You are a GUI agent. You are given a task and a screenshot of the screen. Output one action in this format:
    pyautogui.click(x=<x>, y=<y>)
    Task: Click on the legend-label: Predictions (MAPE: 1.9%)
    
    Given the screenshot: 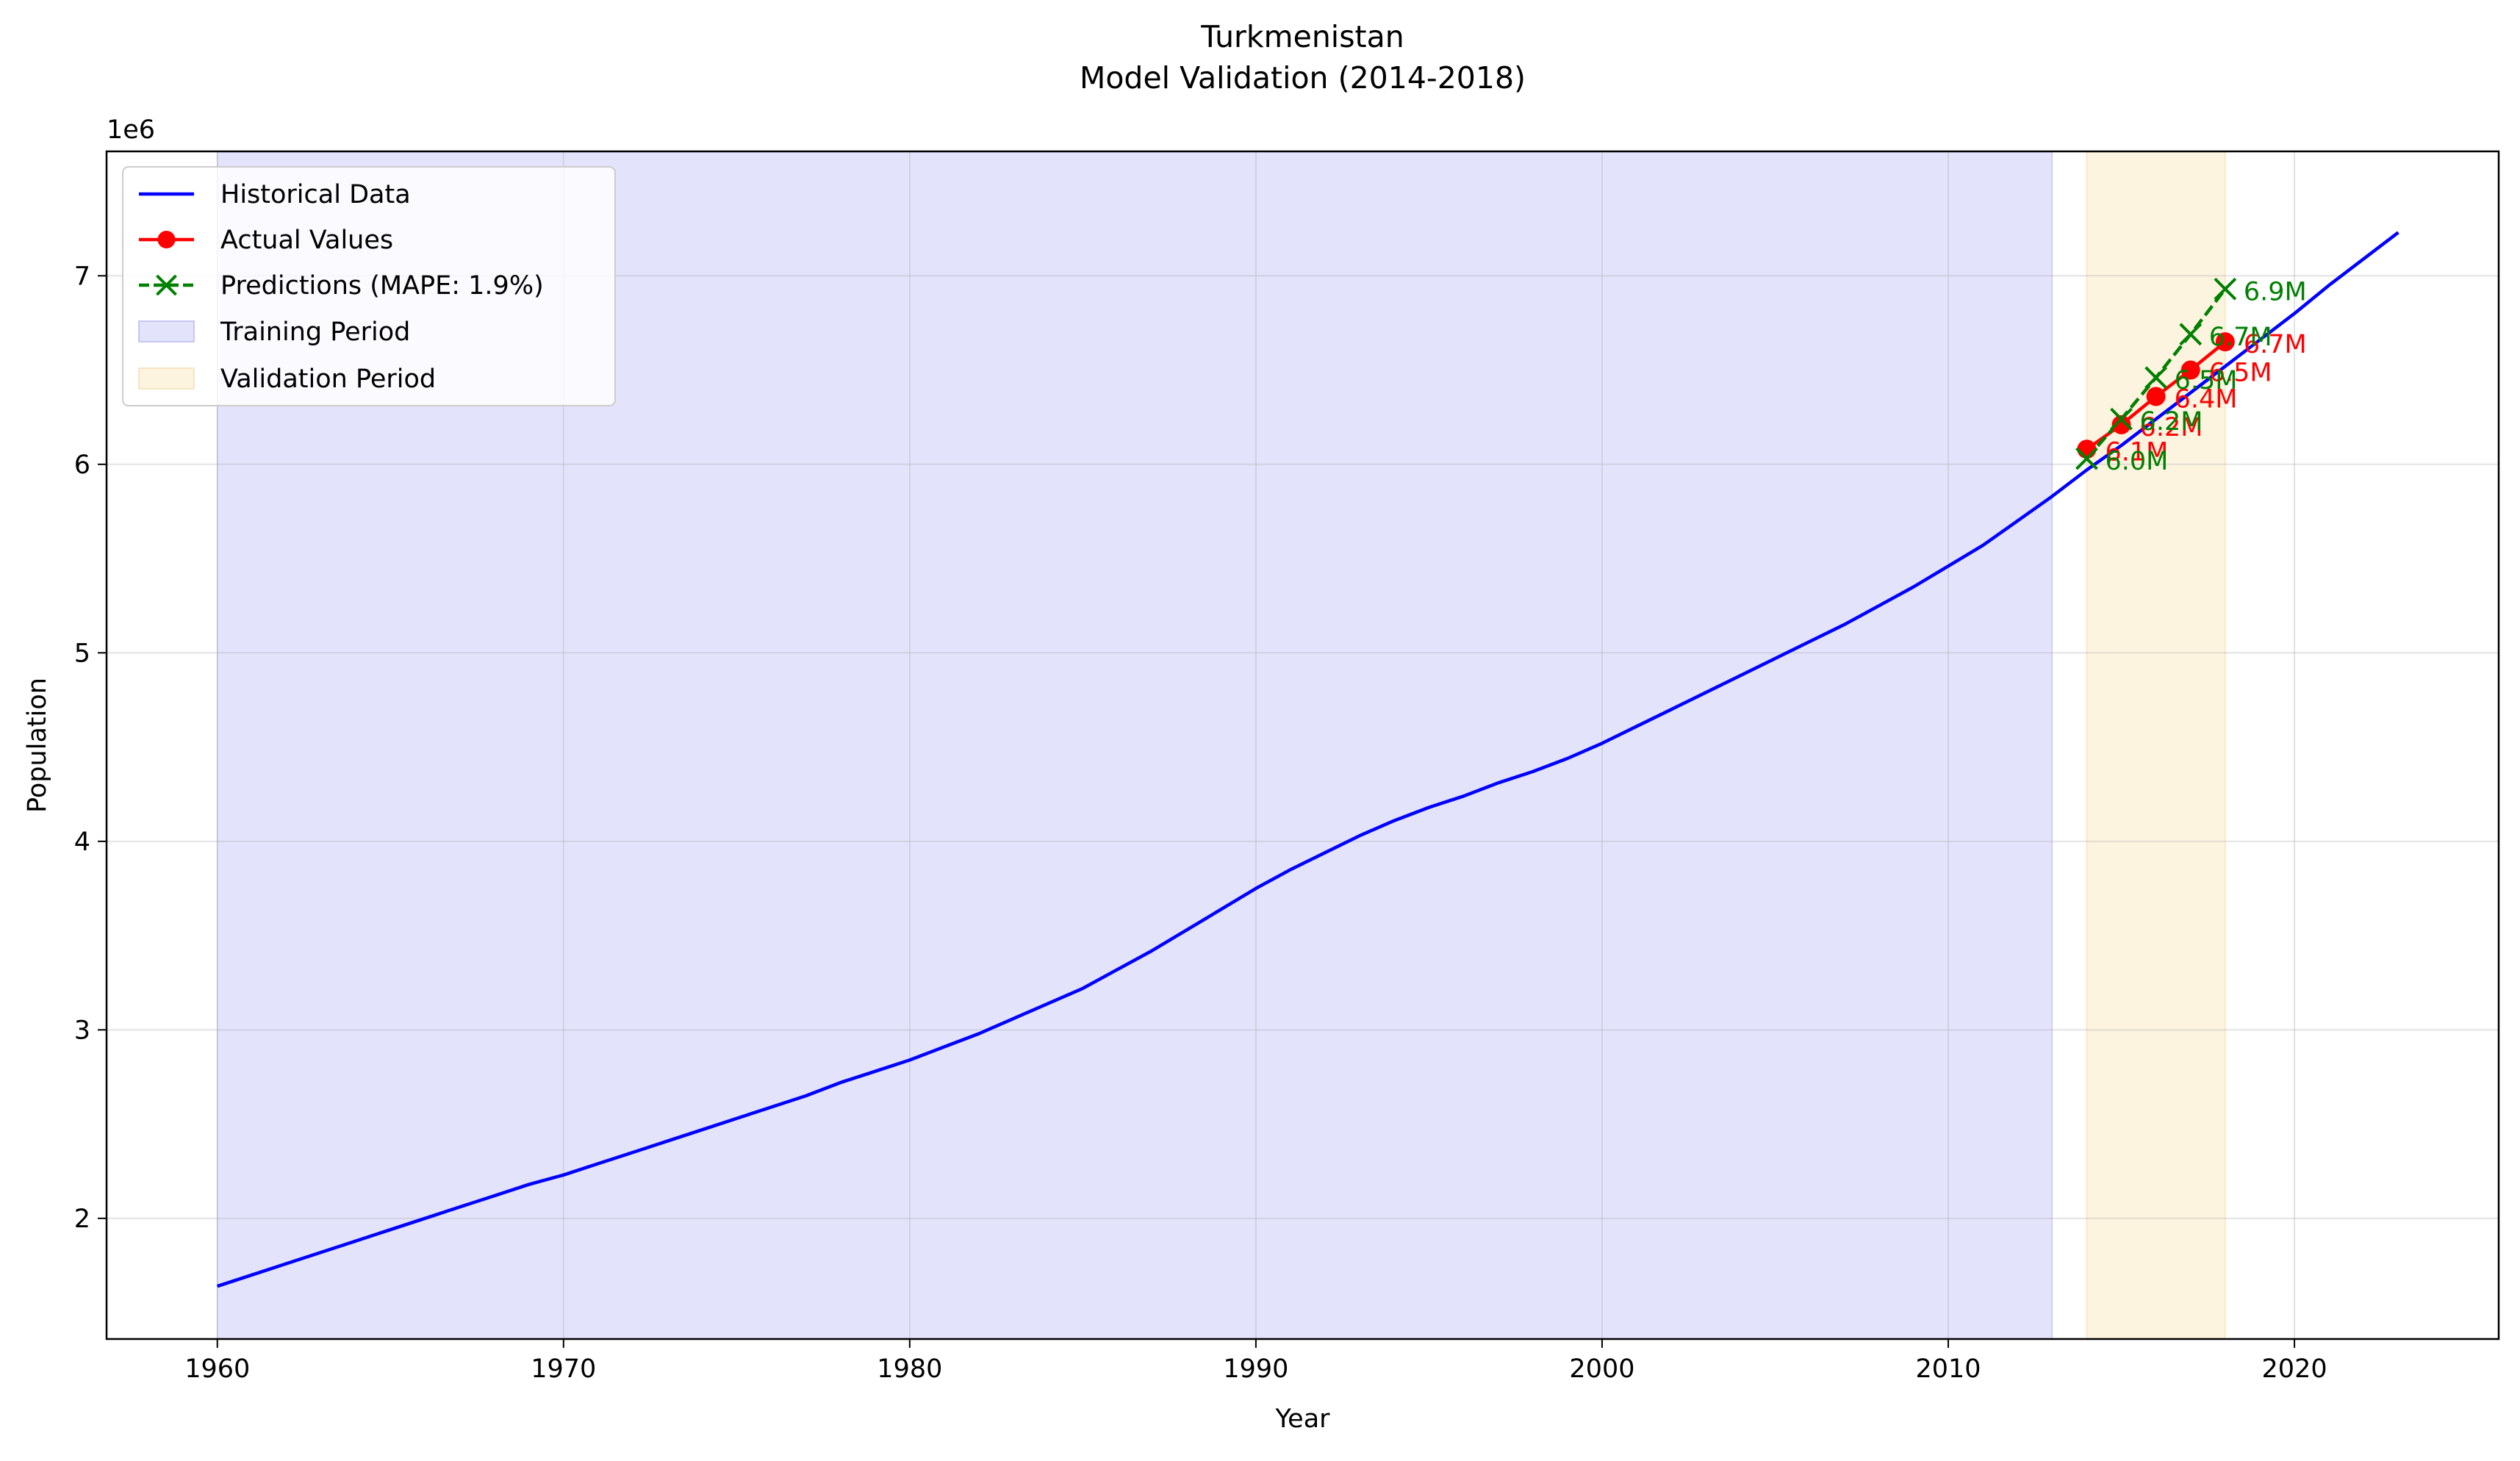 What is the action you would take?
    pyautogui.click(x=382, y=286)
    